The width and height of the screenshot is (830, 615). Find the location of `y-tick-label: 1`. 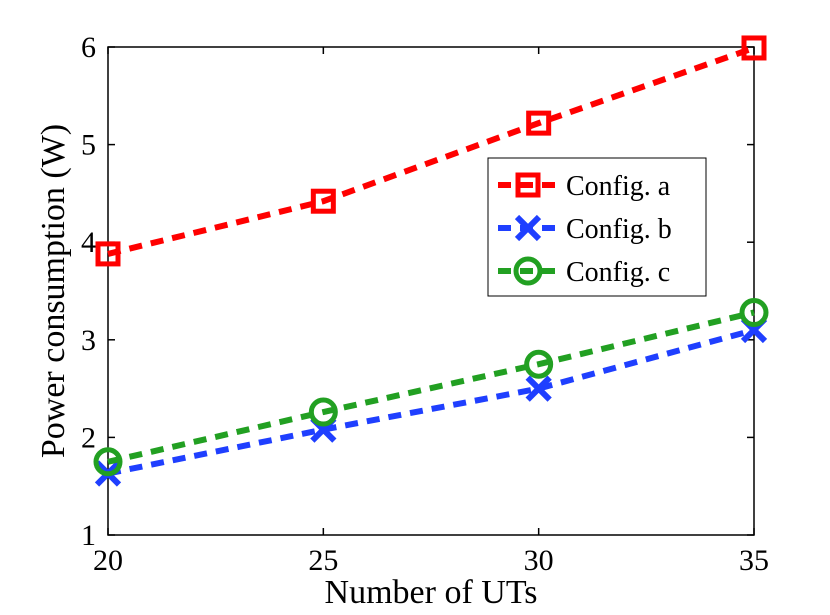

y-tick-label: 1 is located at coordinates (88, 535).